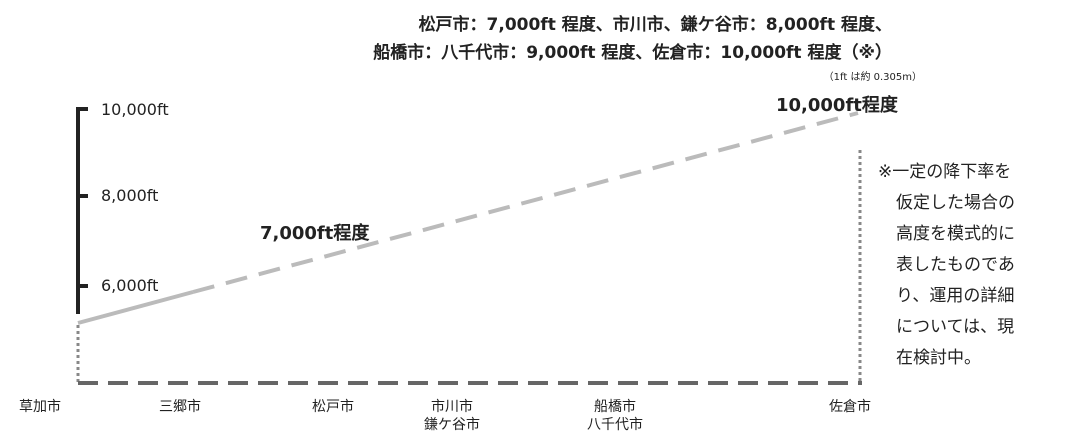 The image size is (1085, 439). Describe the element at coordinates (837, 105) in the screenshot. I see `peak-altitude-label: 10,000ft程度` at that location.